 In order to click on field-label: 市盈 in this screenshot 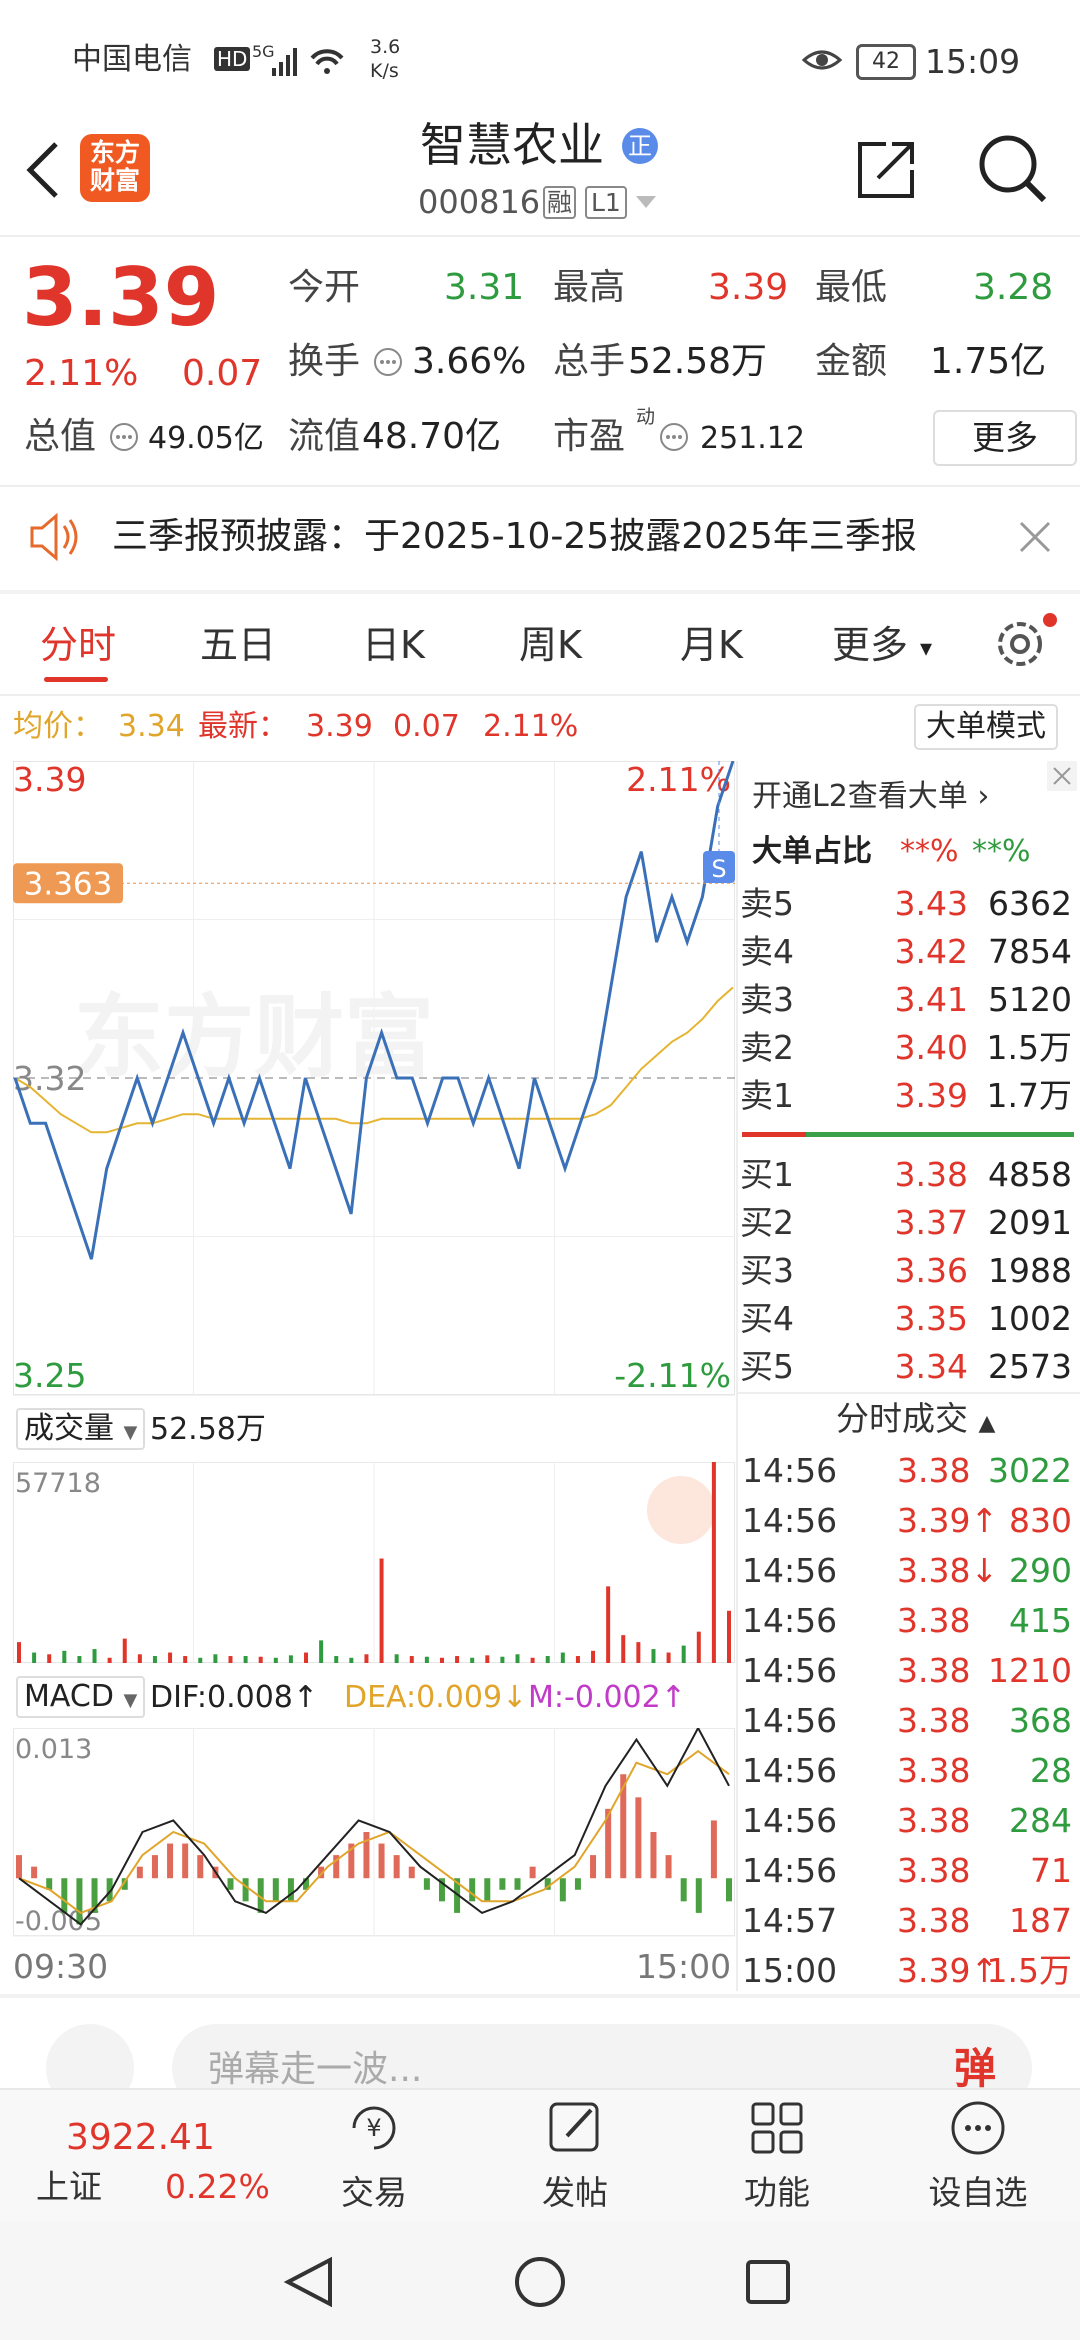, I will do `click(589, 436)`.